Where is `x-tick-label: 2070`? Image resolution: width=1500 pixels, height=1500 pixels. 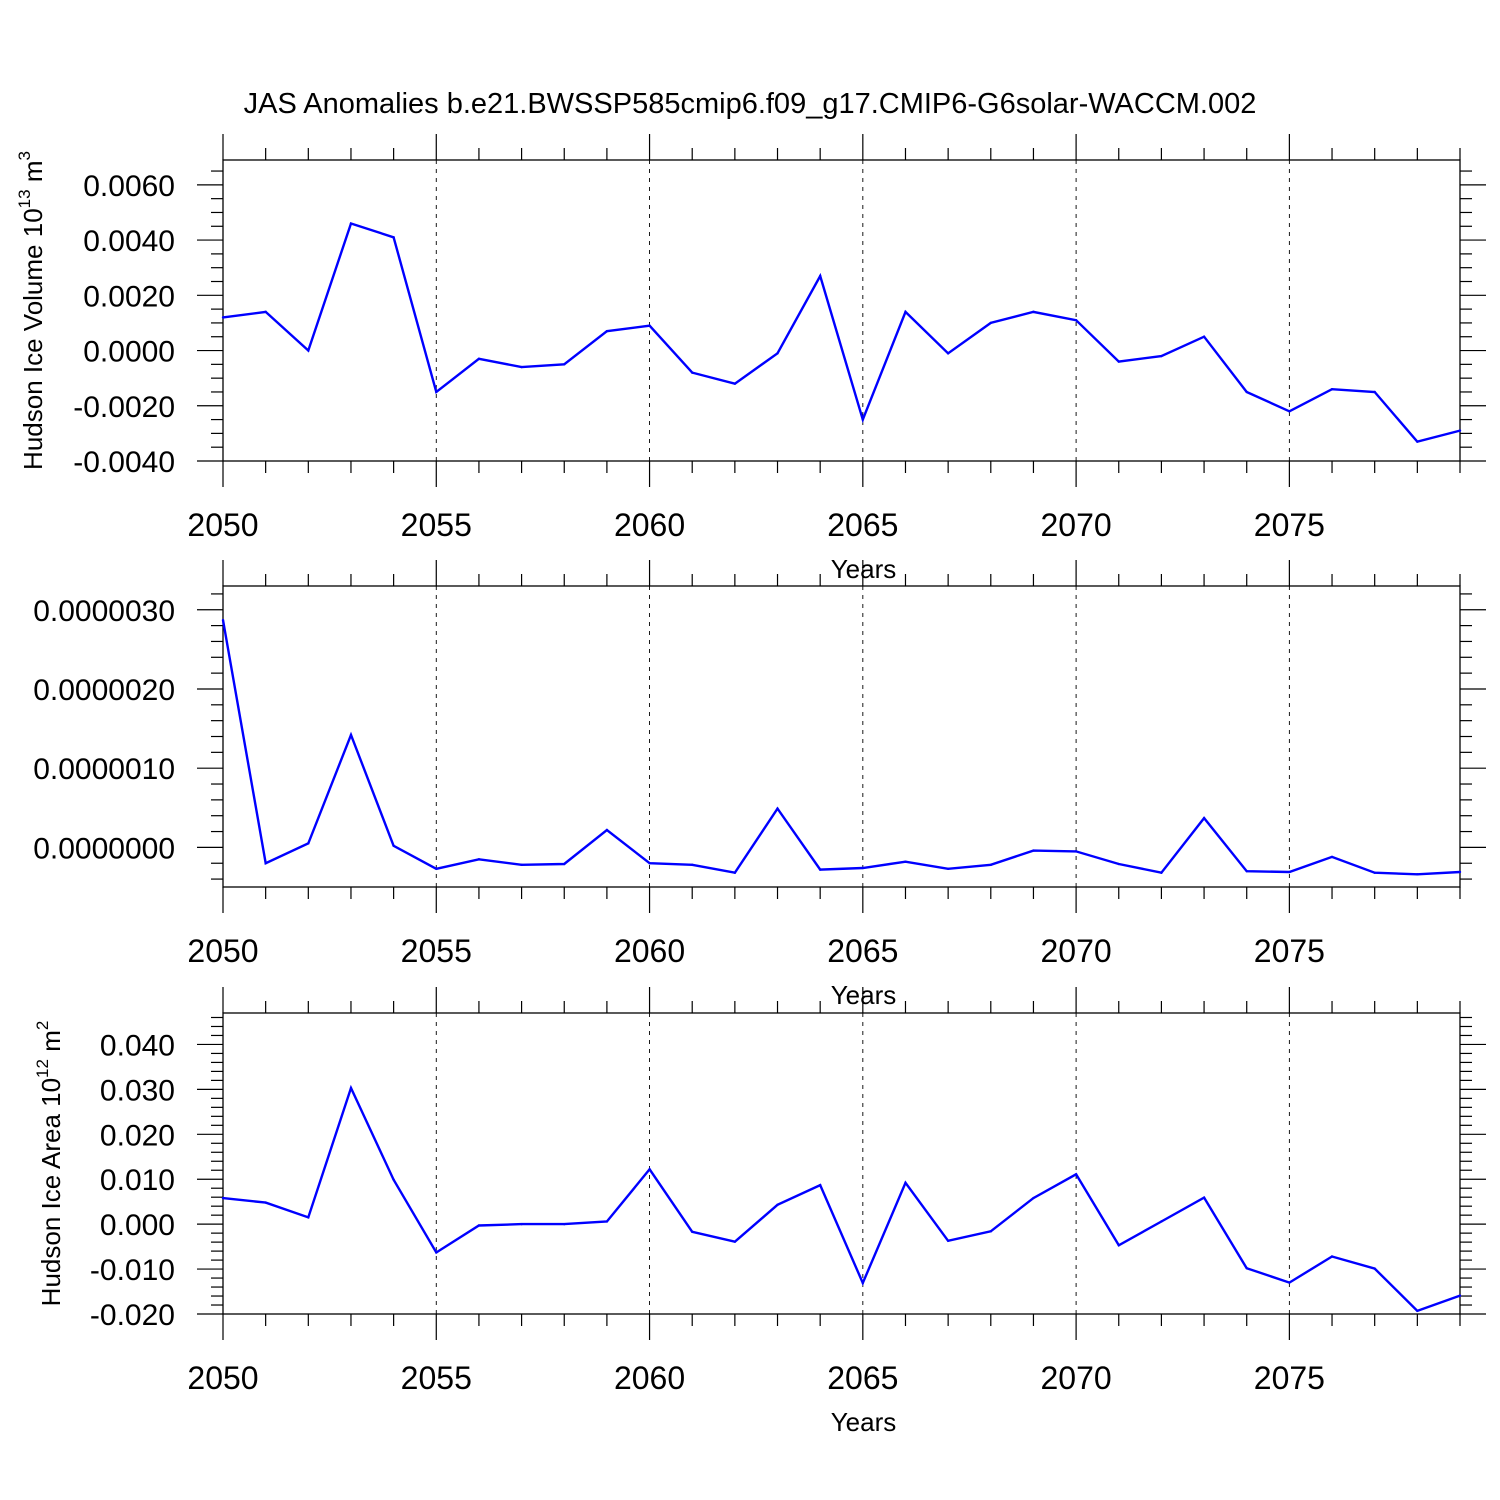 x-tick-label: 2070 is located at coordinates (1076, 1378).